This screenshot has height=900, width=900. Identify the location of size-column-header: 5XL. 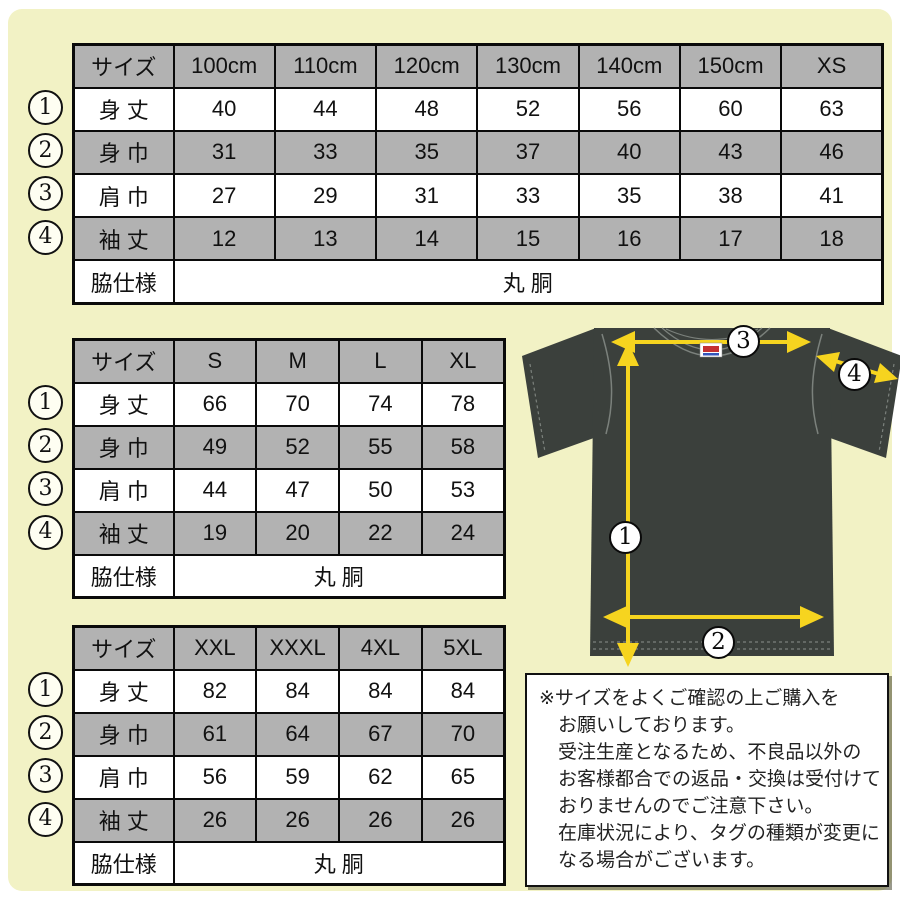
(463, 648).